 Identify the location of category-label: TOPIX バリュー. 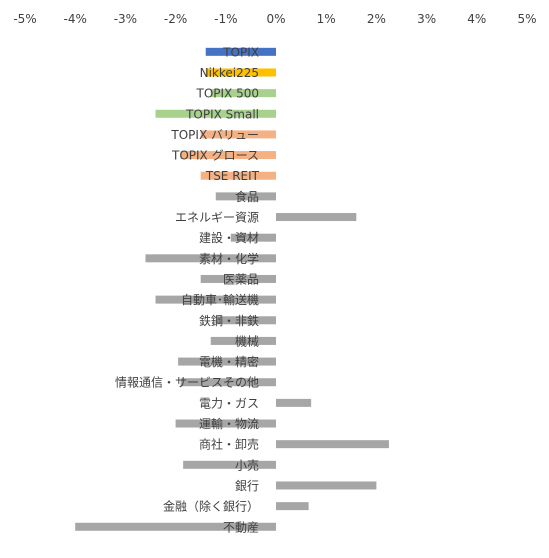
(214, 135).